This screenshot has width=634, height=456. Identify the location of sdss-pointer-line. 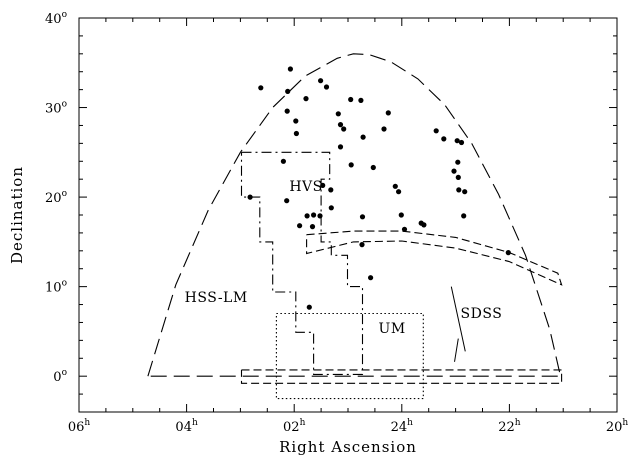
(458, 319).